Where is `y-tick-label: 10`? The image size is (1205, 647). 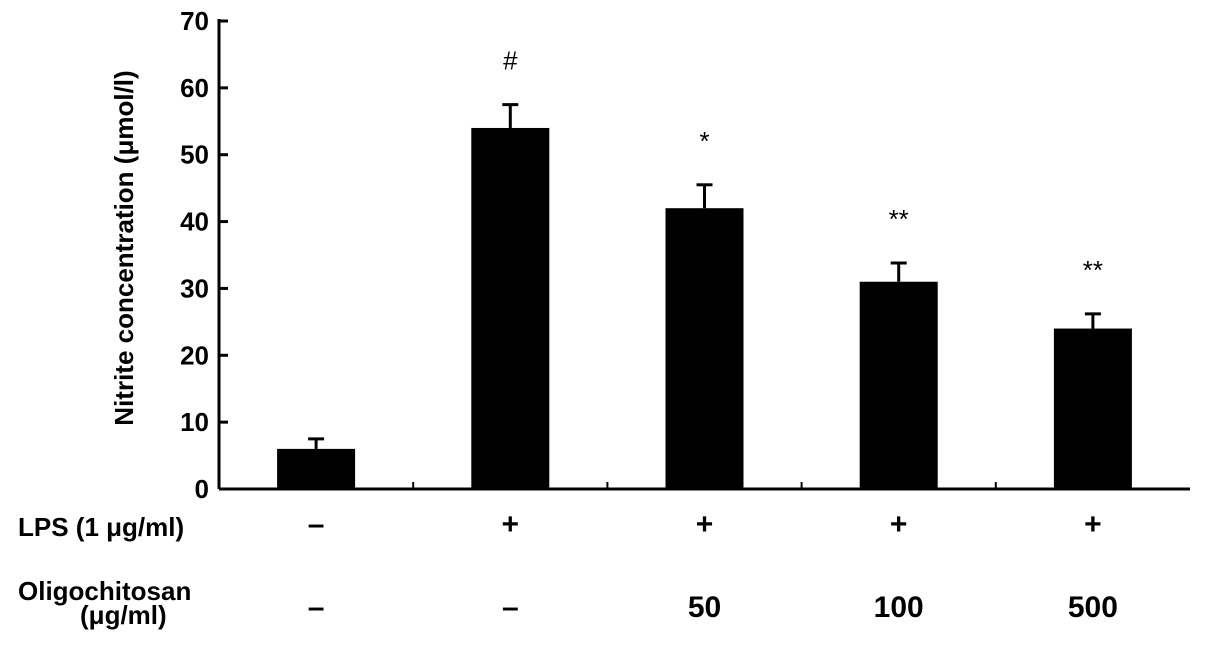
y-tick-label: 10 is located at coordinates (194, 422).